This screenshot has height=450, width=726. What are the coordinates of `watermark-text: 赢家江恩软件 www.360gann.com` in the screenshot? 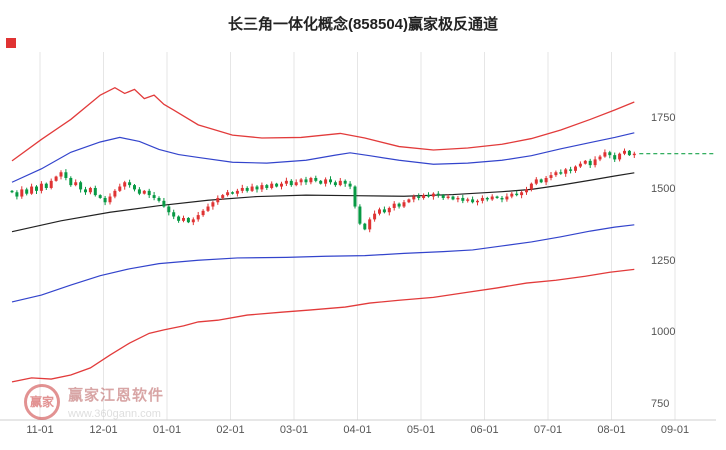 It's located at (116, 402).